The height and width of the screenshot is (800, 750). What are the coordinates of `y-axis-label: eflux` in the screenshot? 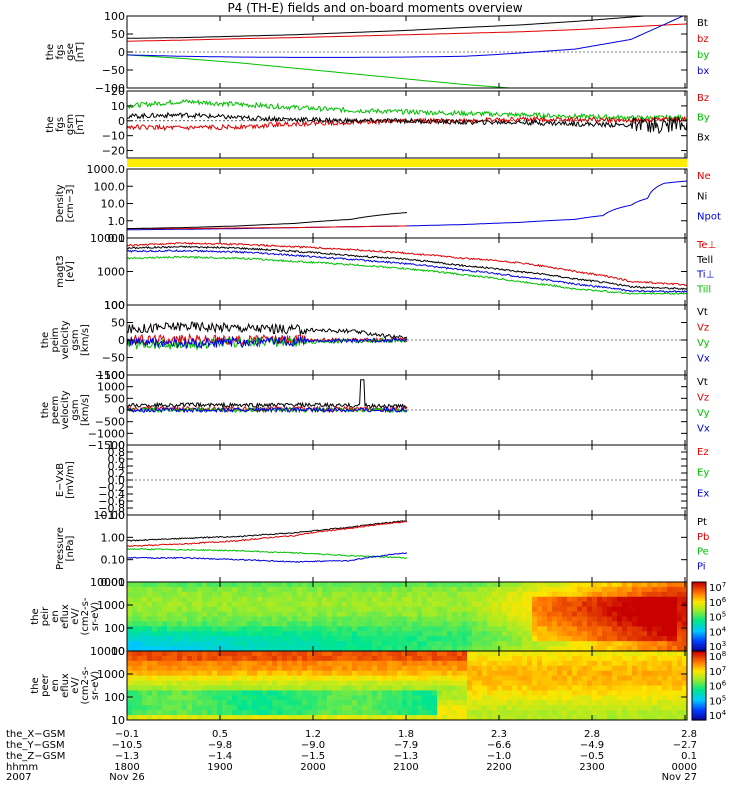 It's located at (65, 685).